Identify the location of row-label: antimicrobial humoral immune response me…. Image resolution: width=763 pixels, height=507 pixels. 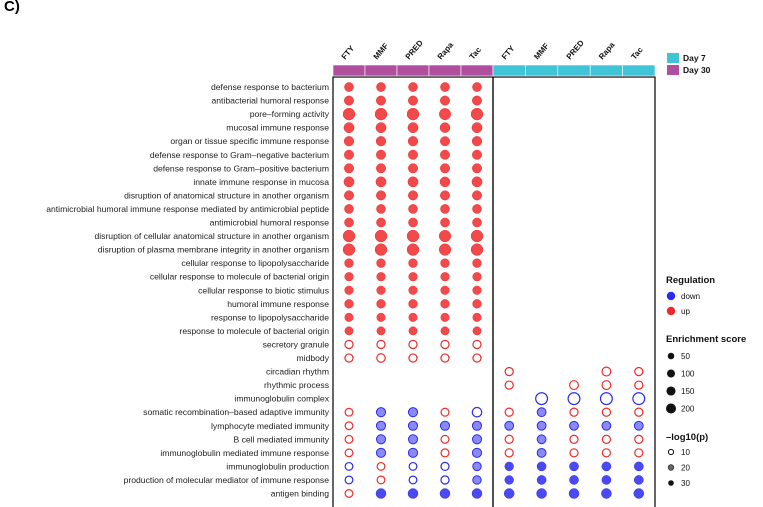
(187, 209).